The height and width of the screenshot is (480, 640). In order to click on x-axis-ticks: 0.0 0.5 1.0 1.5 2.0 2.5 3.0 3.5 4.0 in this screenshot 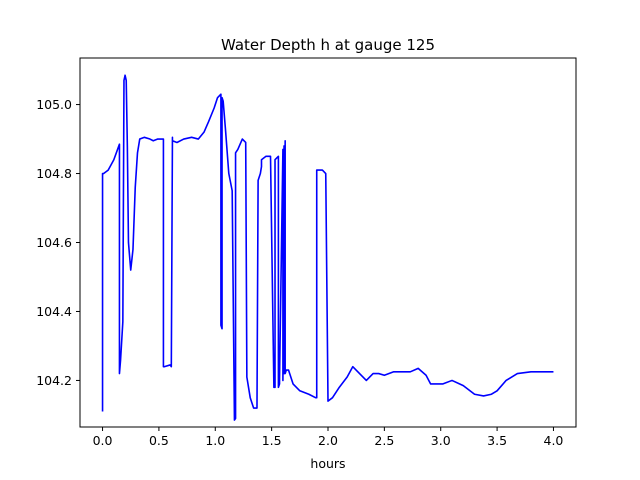, I will do `click(328, 437)`.